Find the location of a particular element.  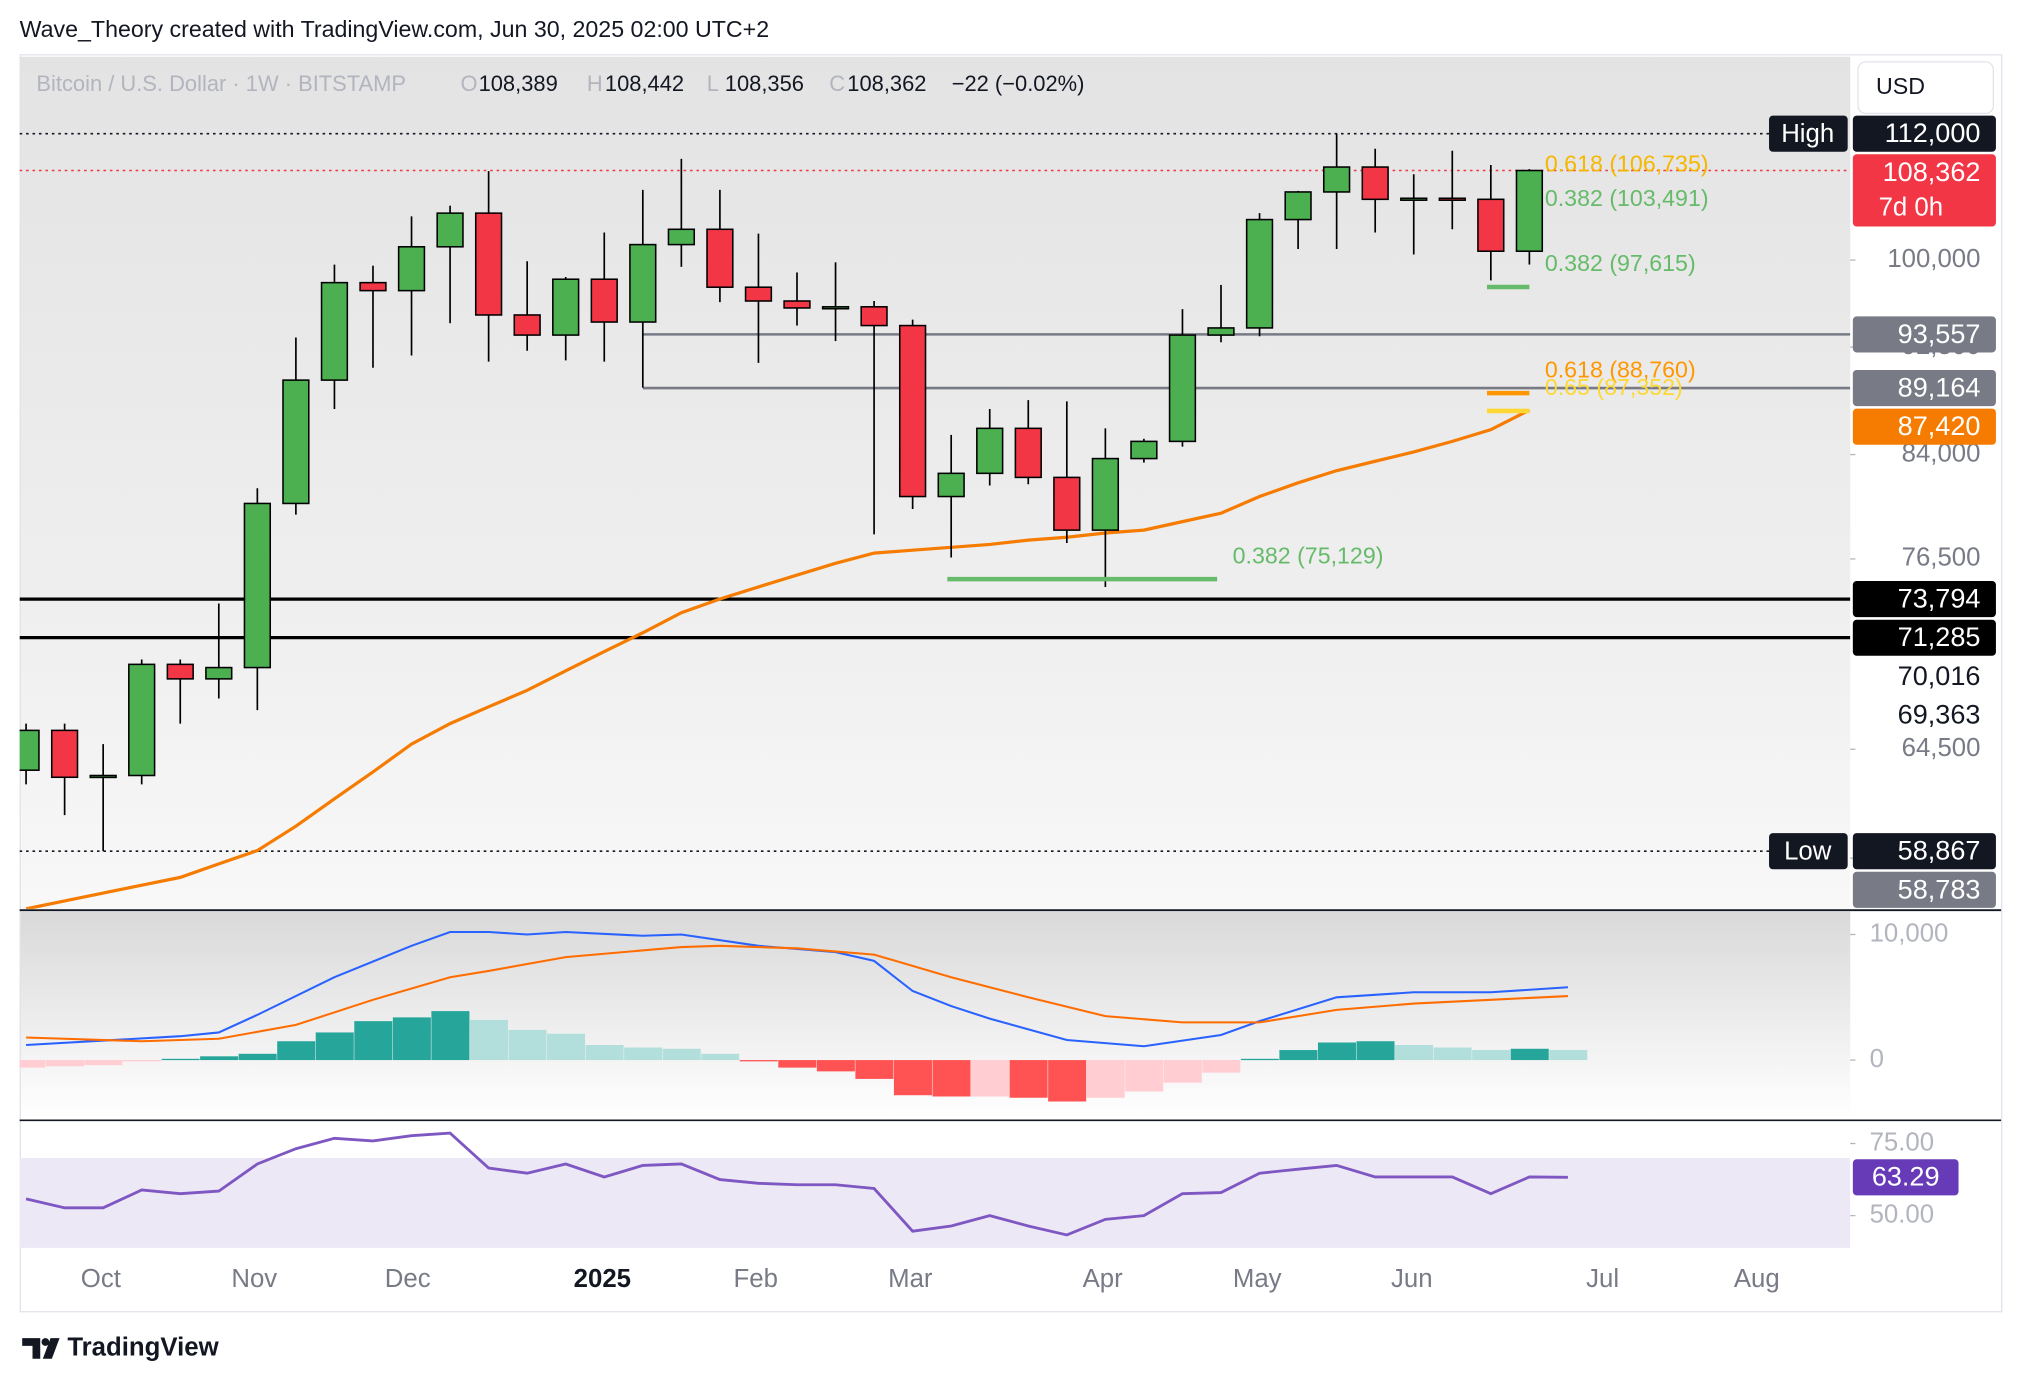

currency-button-box is located at coordinates (1925, 88).